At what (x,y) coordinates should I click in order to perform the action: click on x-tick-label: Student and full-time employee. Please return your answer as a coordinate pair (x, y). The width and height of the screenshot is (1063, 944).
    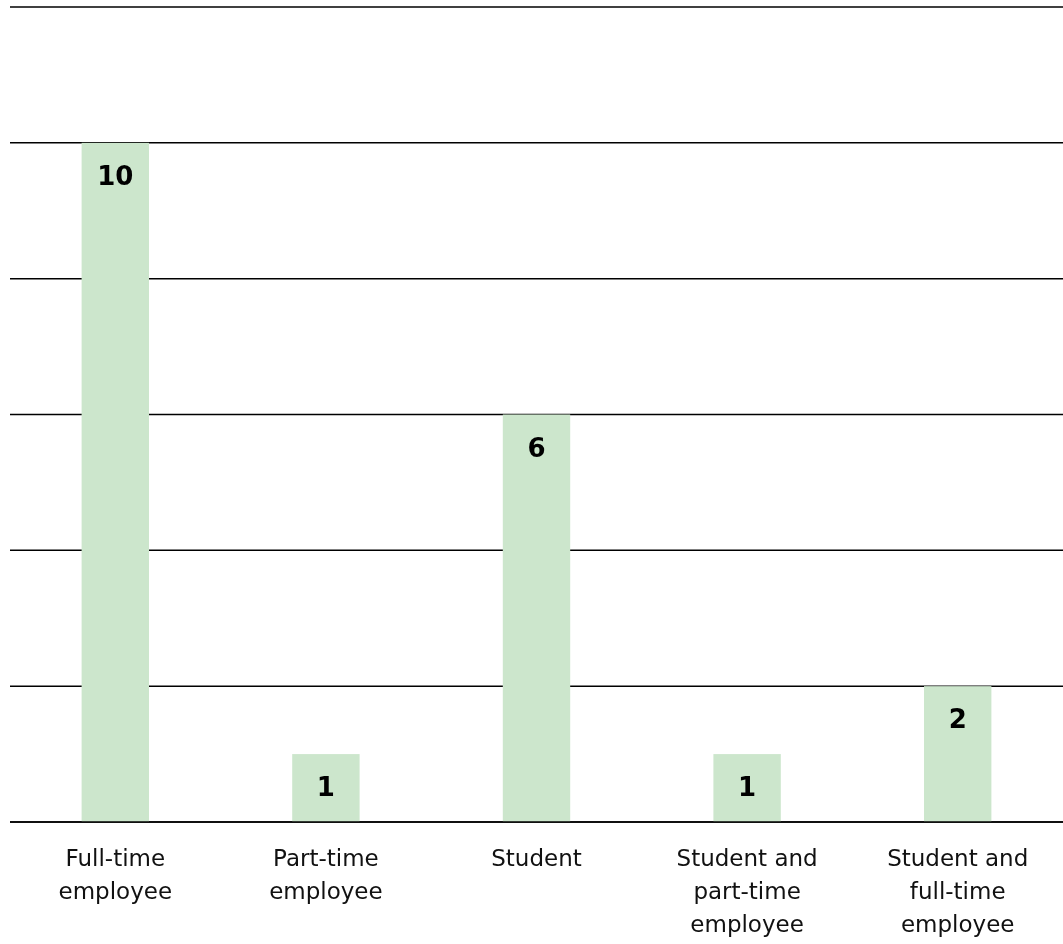
    Looking at the image, I should click on (958, 891).